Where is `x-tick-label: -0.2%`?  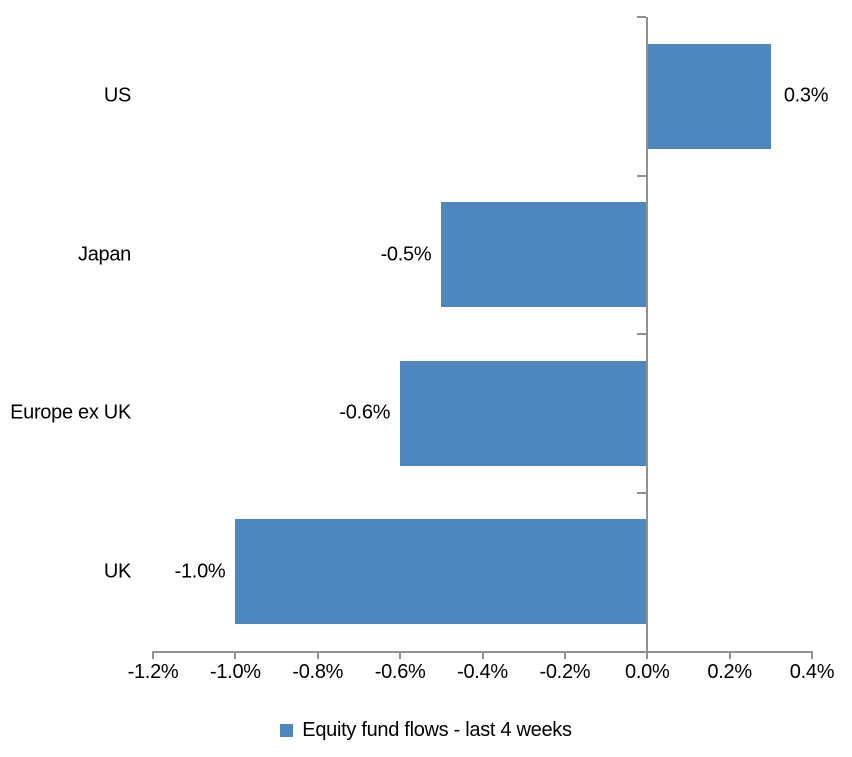
x-tick-label: -0.2% is located at coordinates (565, 672).